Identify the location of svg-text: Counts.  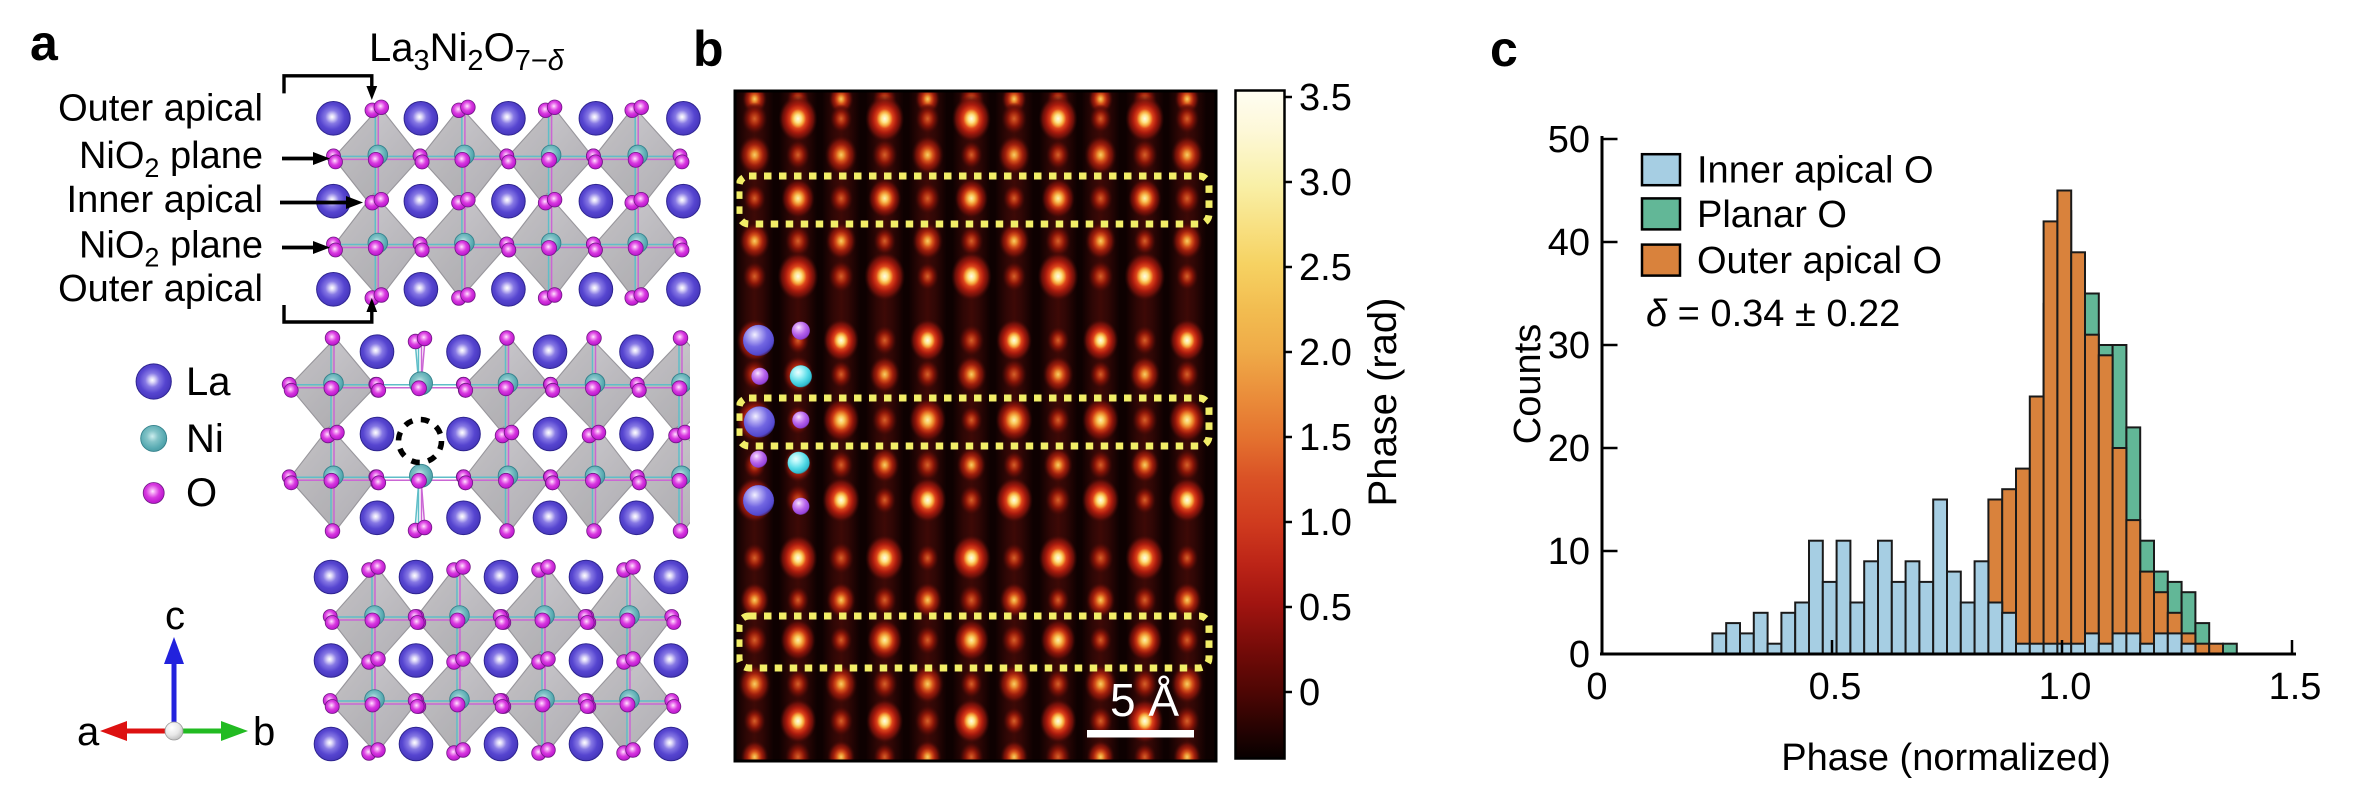
(1528, 384).